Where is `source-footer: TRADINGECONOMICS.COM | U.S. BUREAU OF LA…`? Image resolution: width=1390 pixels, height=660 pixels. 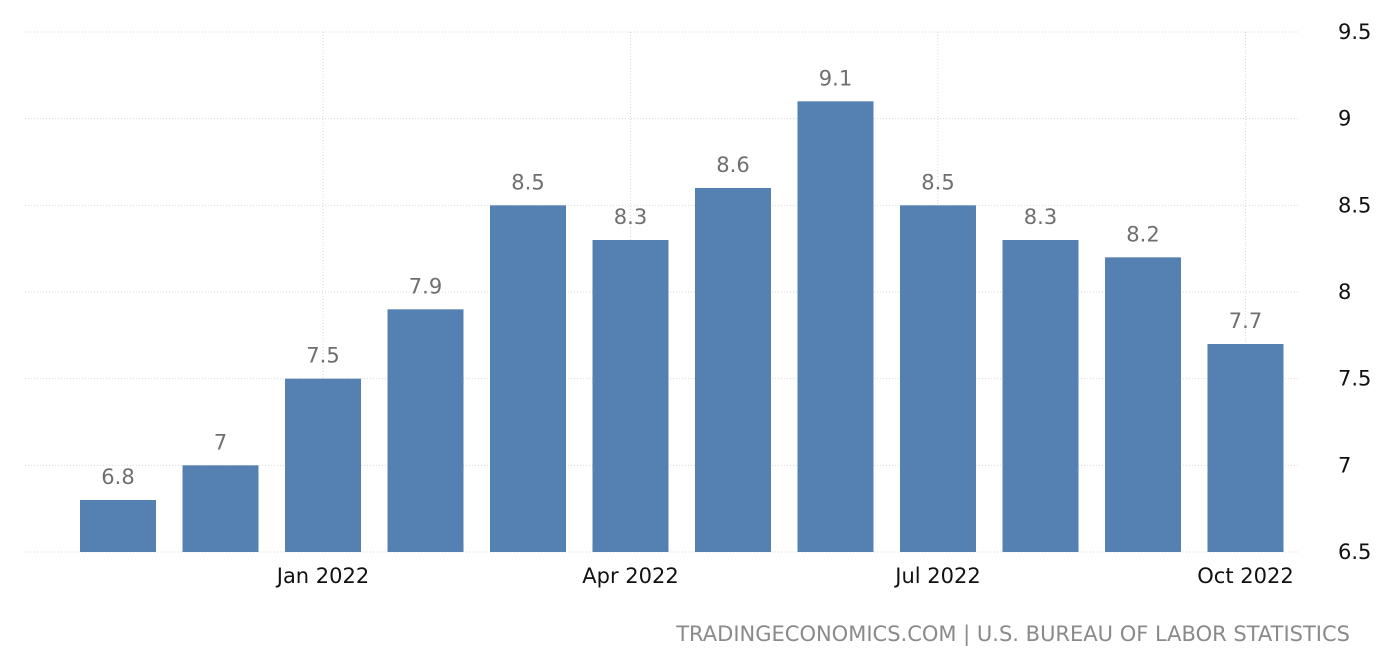
source-footer: TRADINGECONOMICS.COM | U.S. BUREAU OF LA… is located at coordinates (1013, 634).